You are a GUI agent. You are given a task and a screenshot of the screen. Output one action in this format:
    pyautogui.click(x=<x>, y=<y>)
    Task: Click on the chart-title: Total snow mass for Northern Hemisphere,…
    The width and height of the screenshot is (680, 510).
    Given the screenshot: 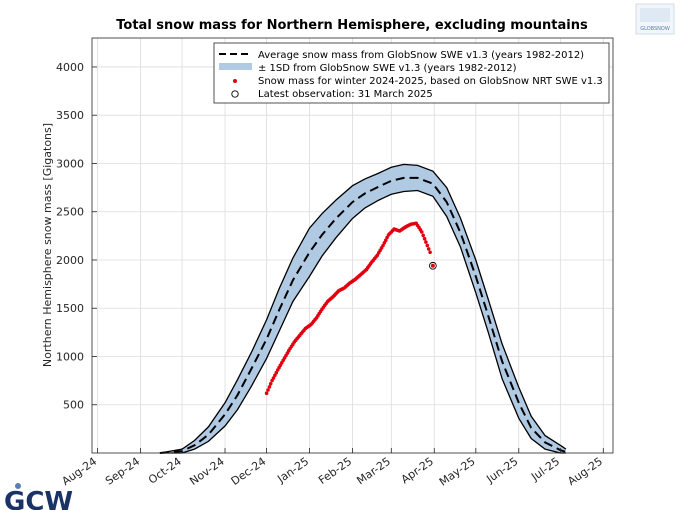 What is the action you would take?
    pyautogui.click(x=352, y=25)
    